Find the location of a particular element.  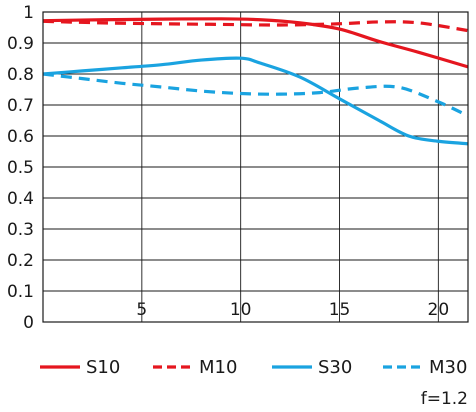

y-tick-label: 0.5 is located at coordinates (20, 168).